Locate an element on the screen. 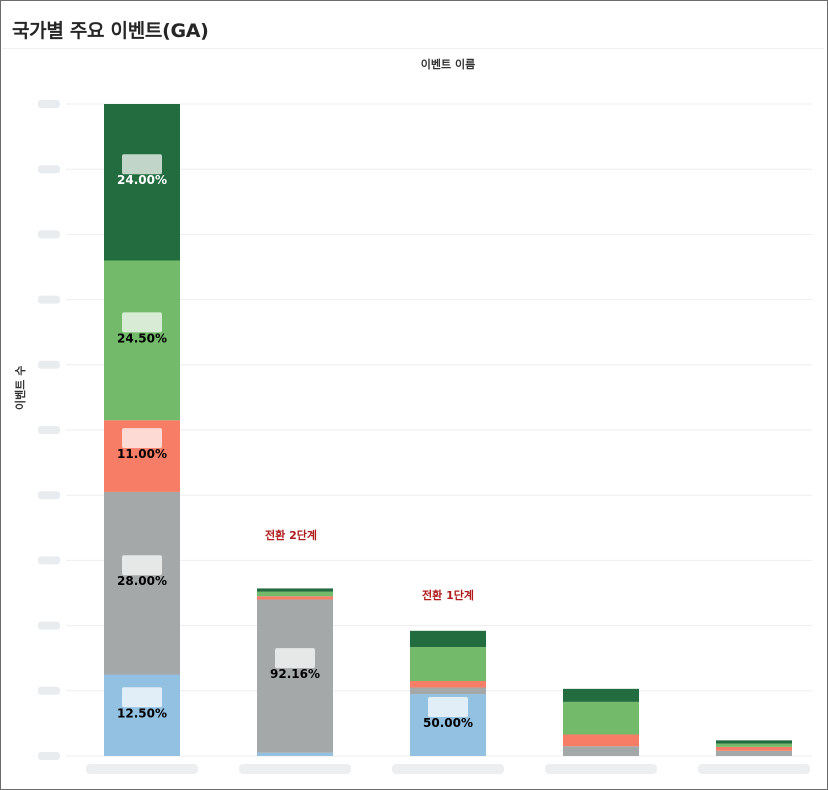 Image resolution: width=828 pixels, height=790 pixels. data-label: 11.00% is located at coordinates (142, 454).